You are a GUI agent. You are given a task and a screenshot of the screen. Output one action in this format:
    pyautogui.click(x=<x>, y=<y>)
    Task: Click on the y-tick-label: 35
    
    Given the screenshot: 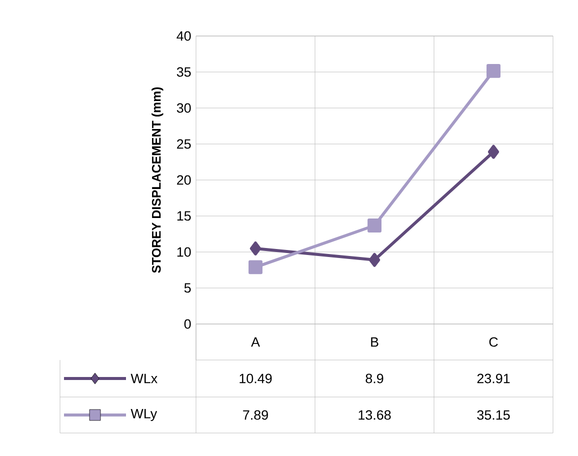 What is the action you would take?
    pyautogui.click(x=183, y=72)
    